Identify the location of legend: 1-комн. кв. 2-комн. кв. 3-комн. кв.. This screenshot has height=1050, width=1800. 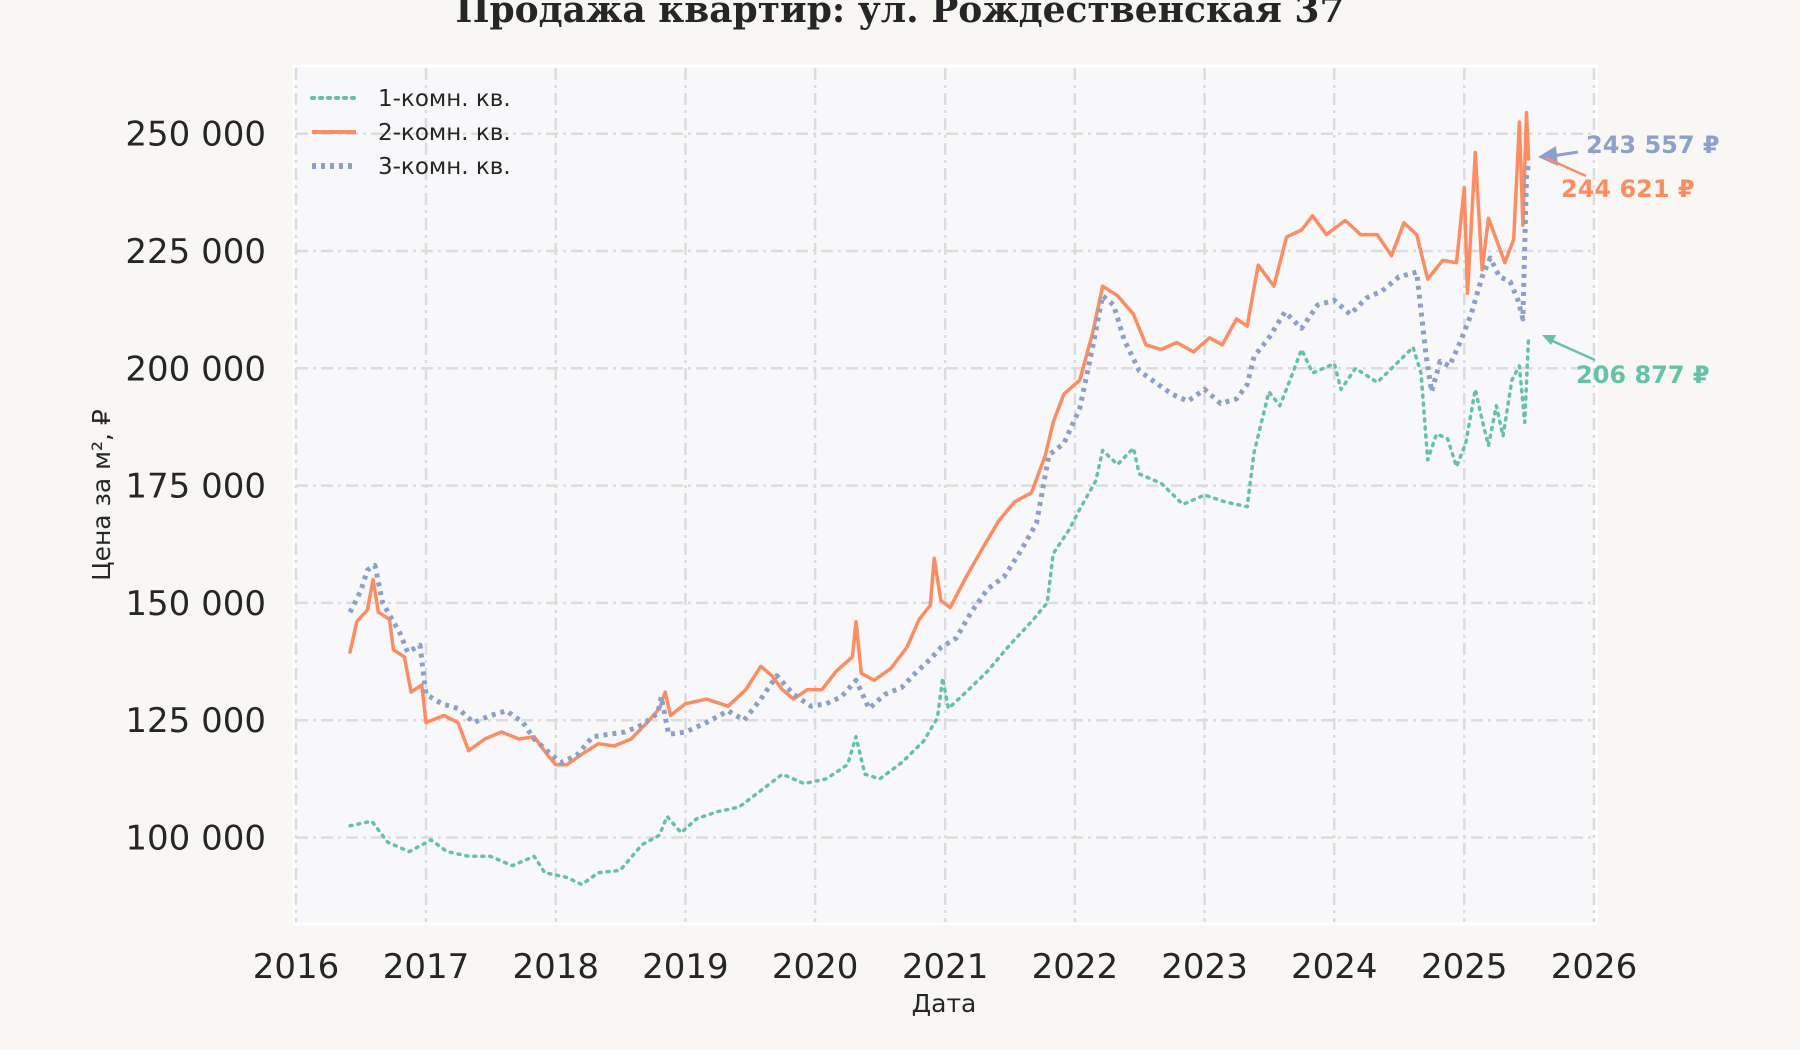
(410, 133).